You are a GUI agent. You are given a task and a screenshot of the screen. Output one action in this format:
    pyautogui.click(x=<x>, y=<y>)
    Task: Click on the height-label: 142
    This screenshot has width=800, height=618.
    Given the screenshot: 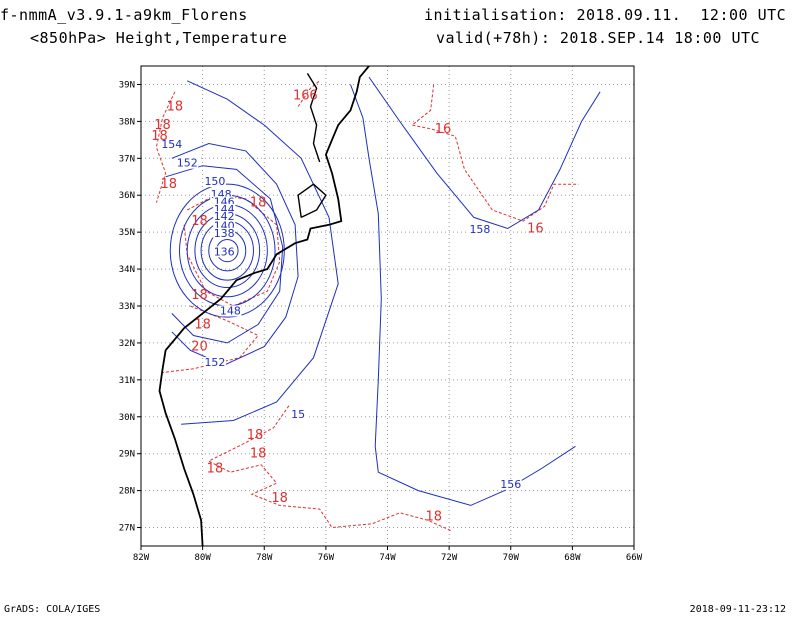 What is the action you would take?
    pyautogui.click(x=224, y=216)
    